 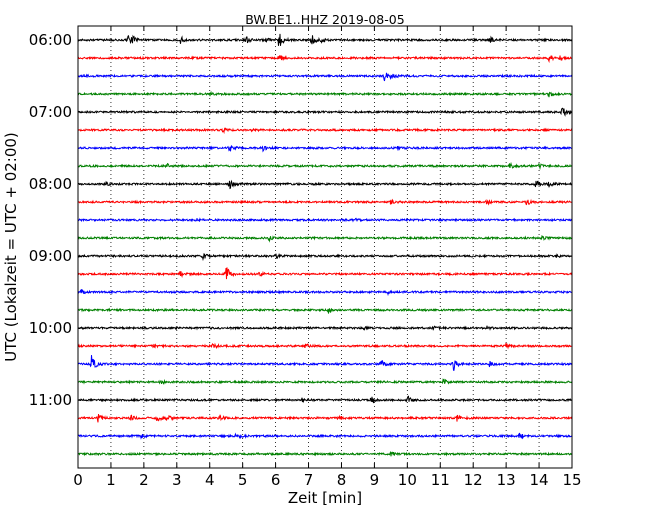 What do you see at coordinates (571, 480) in the screenshot?
I see `x-tick-label: 15` at bounding box center [571, 480].